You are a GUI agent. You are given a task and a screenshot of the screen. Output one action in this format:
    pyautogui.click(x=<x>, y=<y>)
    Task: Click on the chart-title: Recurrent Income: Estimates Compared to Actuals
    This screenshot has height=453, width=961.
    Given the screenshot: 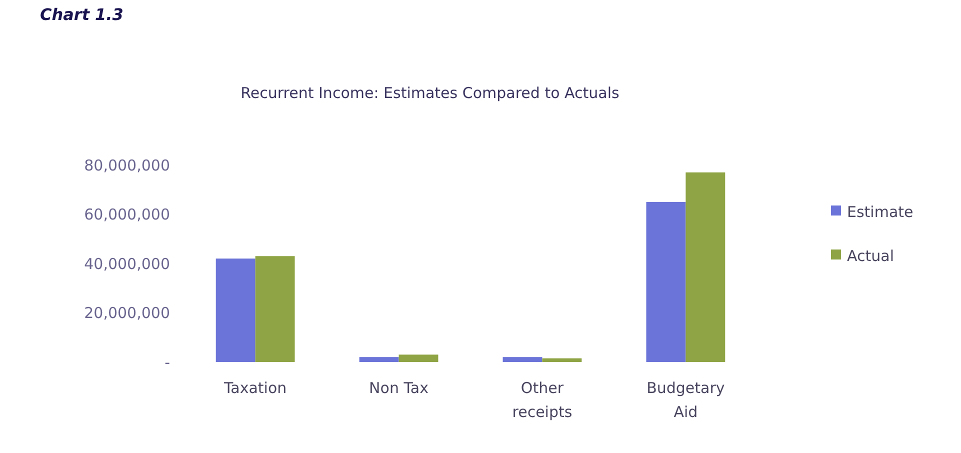 What is the action you would take?
    pyautogui.click(x=430, y=93)
    